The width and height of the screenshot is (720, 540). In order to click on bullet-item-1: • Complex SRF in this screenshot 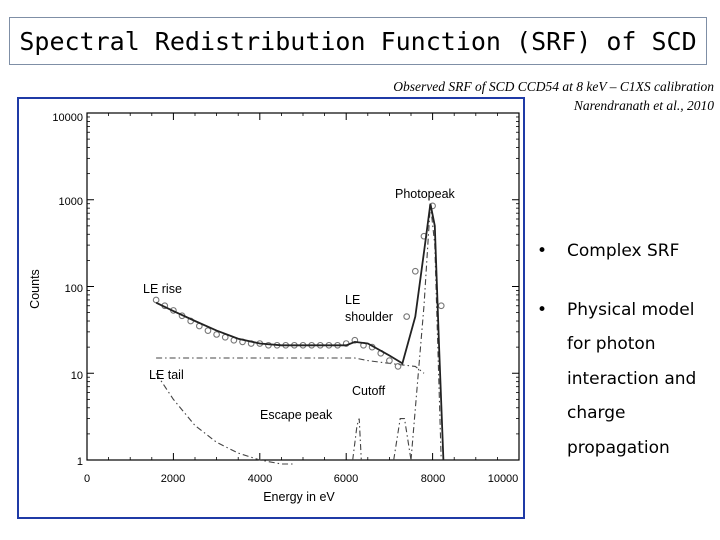, I will do `click(627, 251)`.